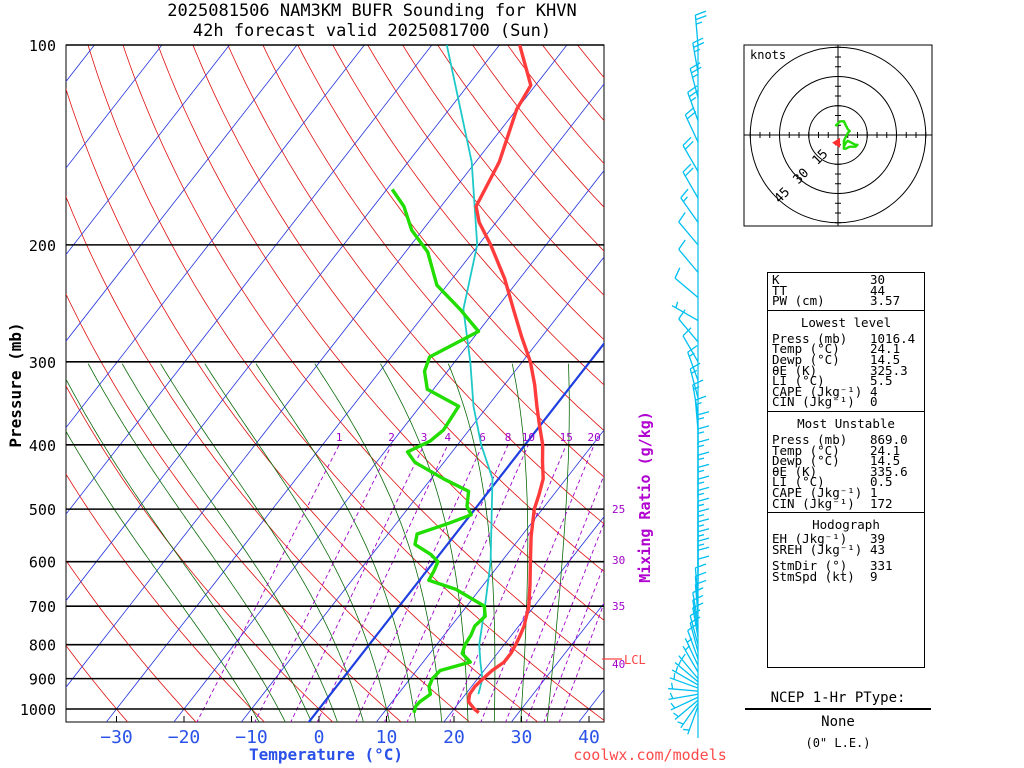  Describe the element at coordinates (806, 359) in the screenshot. I see `lowest-level-label: Dewp (°C)` at that location.